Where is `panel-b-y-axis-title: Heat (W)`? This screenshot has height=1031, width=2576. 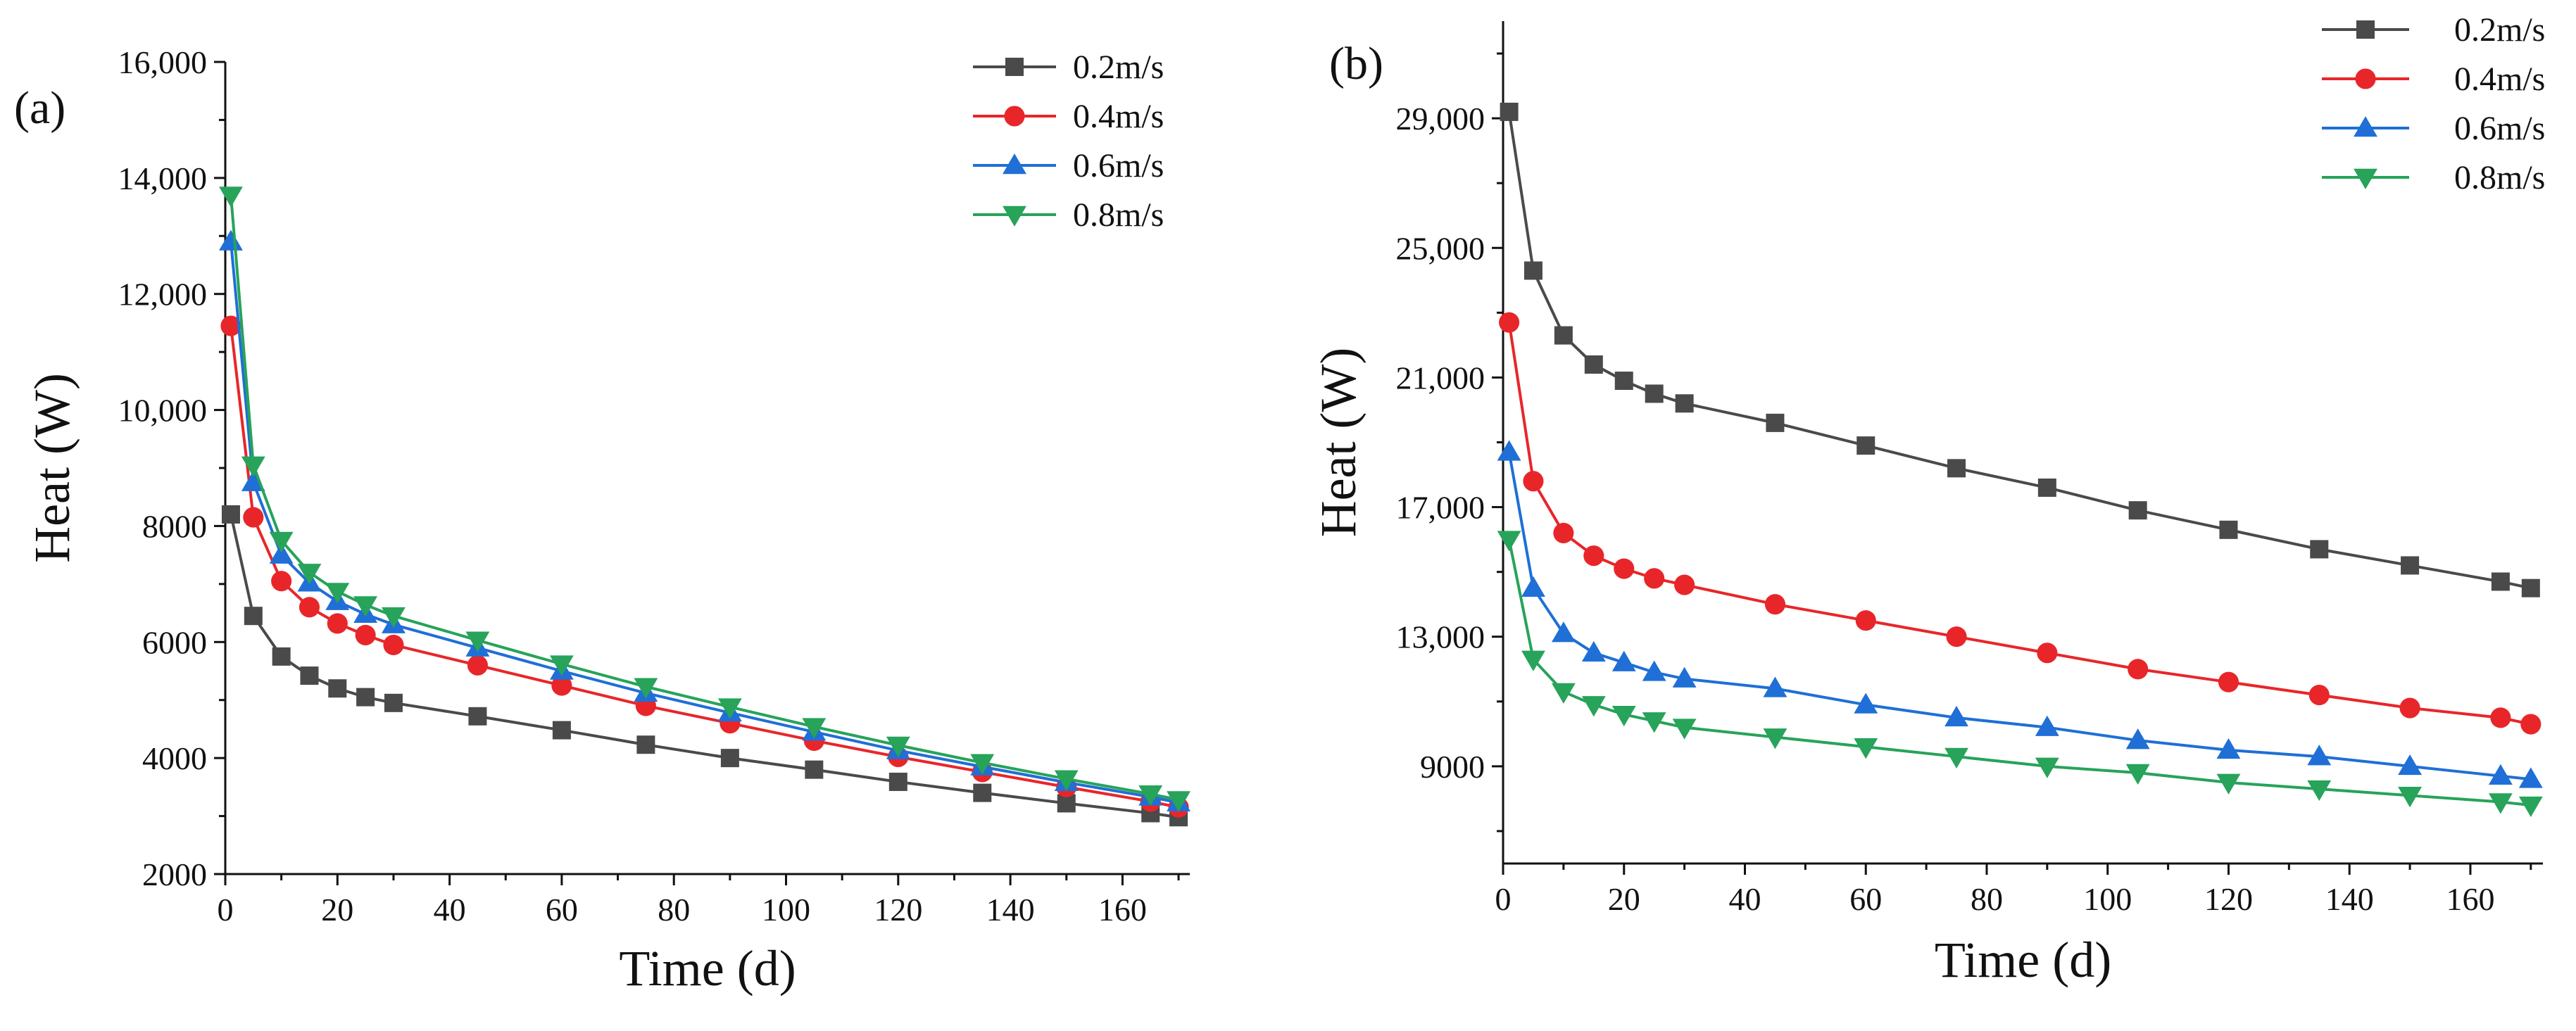 panel-b-y-axis-title: Heat (W) is located at coordinates (1338, 443).